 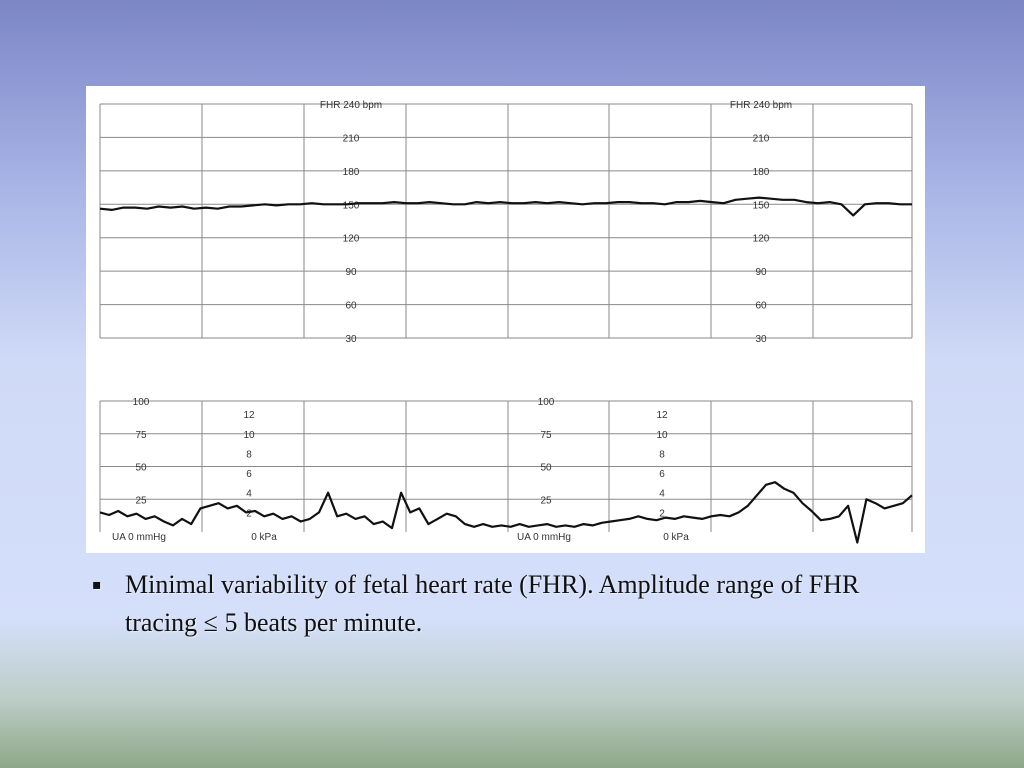 What do you see at coordinates (506, 512) in the screenshot?
I see `ua-trace-line` at bounding box center [506, 512].